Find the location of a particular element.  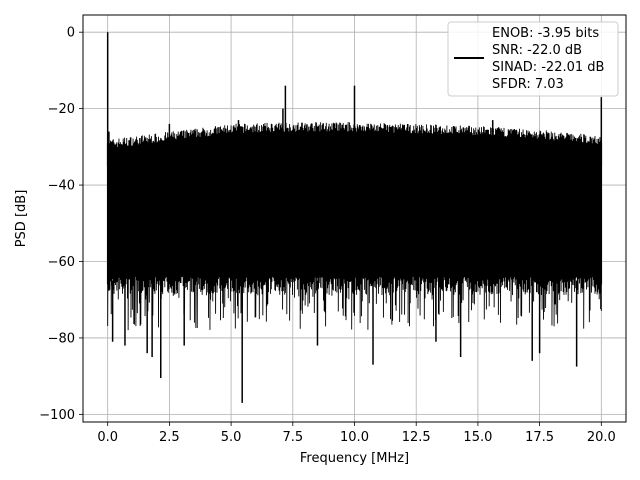

y-tick-label: −40 is located at coordinates (61, 186).